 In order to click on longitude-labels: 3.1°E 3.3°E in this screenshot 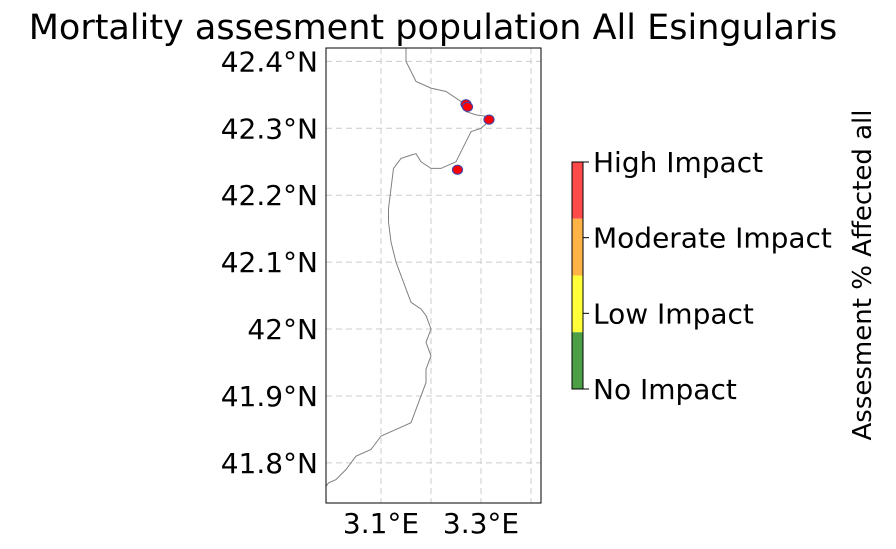, I will do `click(431, 523)`.